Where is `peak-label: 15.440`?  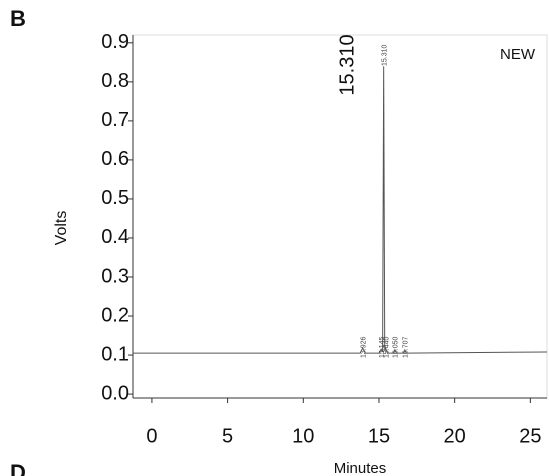 peak-label: 15.440 is located at coordinates (386, 347).